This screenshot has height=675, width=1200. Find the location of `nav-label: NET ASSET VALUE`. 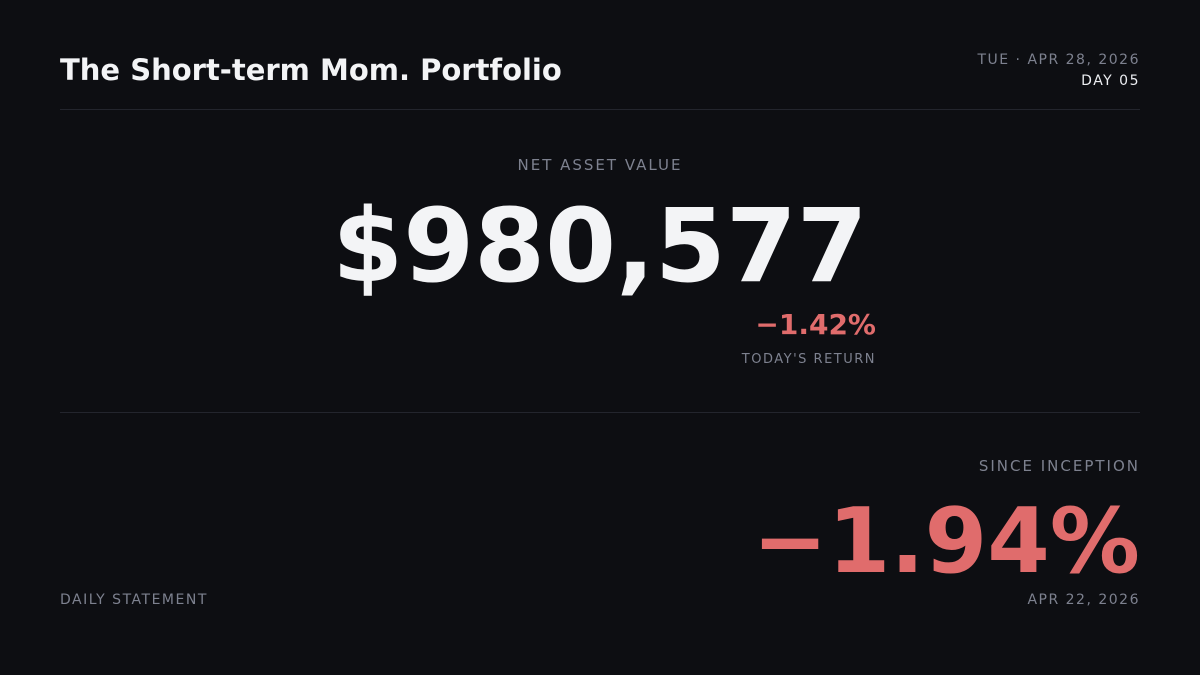

nav-label: NET ASSET VALUE is located at coordinates (600, 165).